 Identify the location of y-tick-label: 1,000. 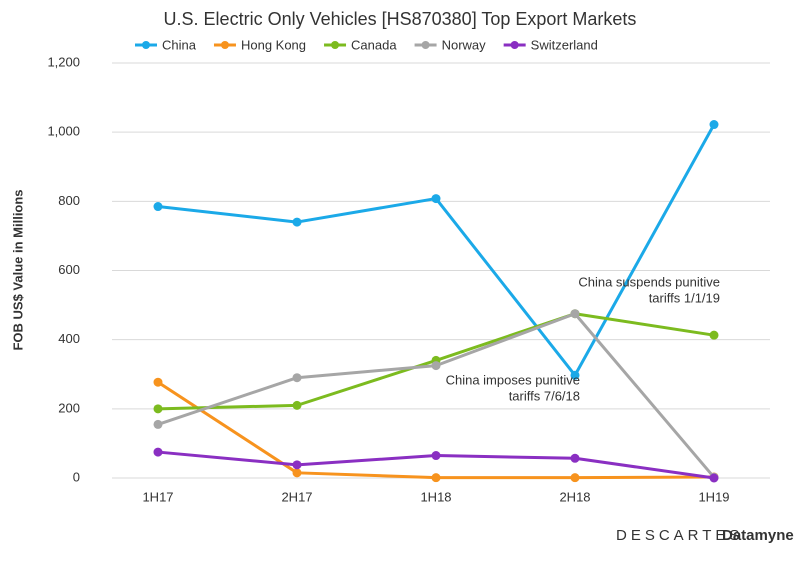
(63, 131).